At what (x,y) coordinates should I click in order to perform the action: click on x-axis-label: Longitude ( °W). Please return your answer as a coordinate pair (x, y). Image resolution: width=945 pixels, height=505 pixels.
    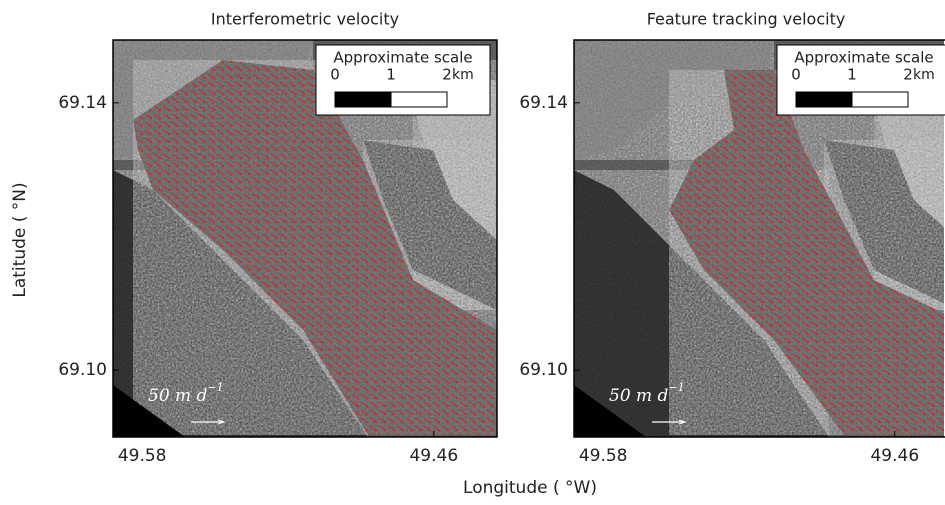
    Looking at the image, I should click on (530, 488).